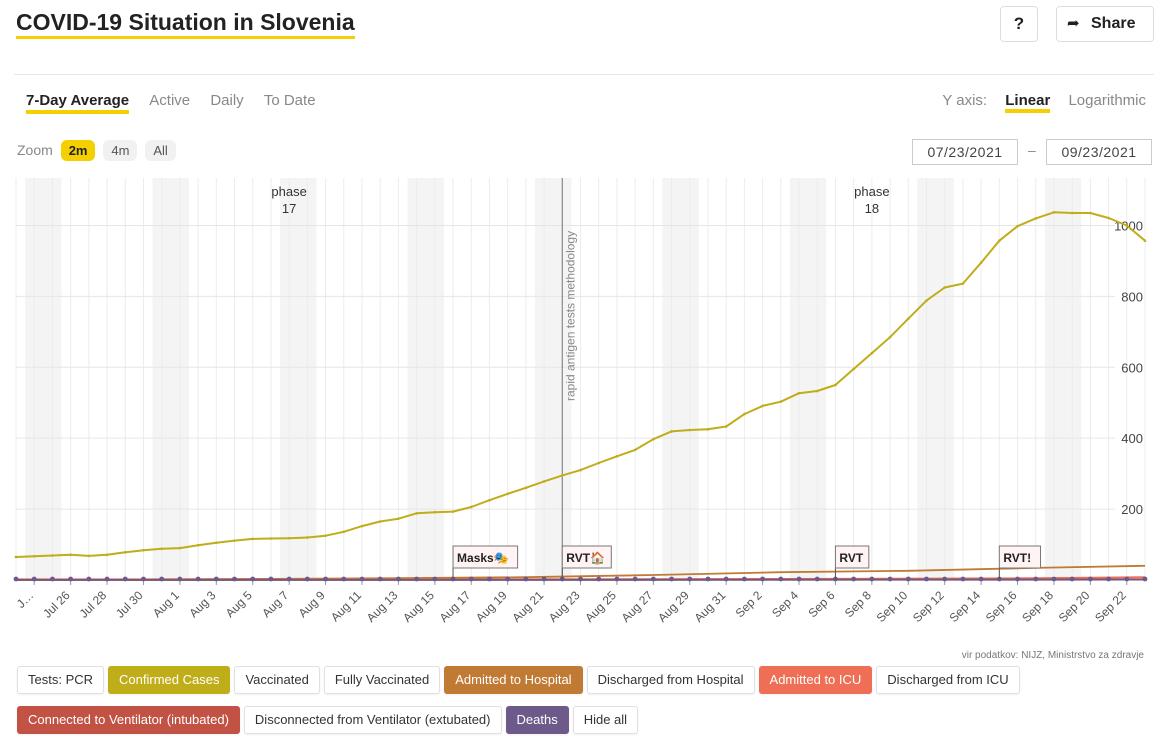 The width and height of the screenshot is (1170, 746). I want to click on x-tick-label: Aug 11, so click(346, 606).